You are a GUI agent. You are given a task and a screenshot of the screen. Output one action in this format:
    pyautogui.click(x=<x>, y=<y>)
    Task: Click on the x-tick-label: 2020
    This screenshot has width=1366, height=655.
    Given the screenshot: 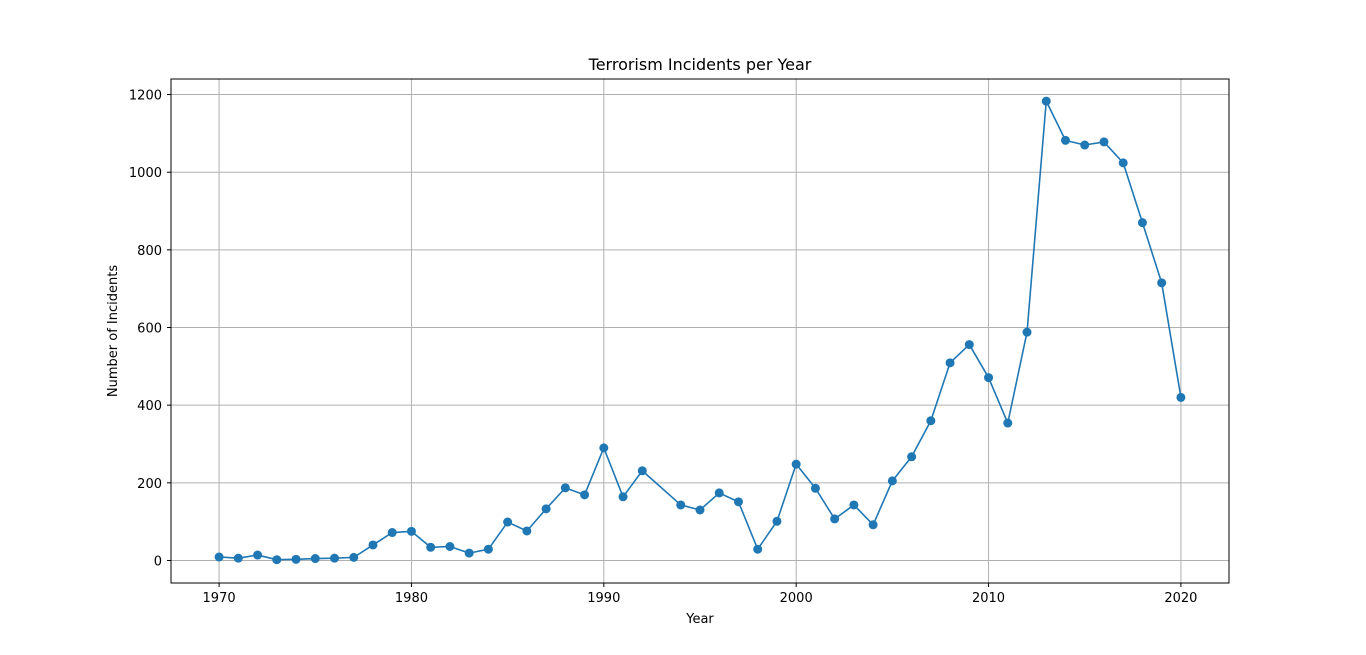 What is the action you would take?
    pyautogui.click(x=1180, y=598)
    